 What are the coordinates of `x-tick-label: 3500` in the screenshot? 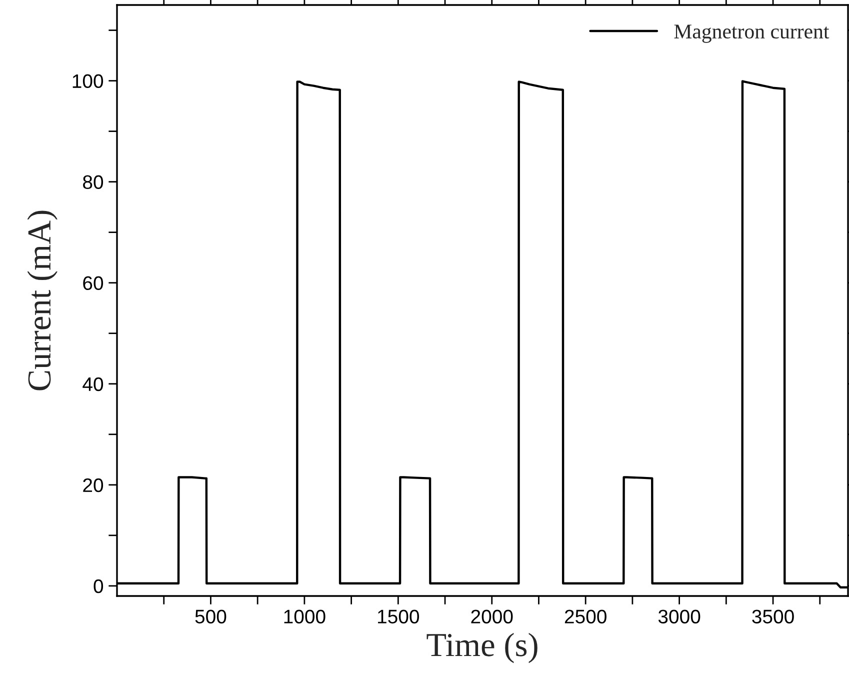 It's located at (773, 617).